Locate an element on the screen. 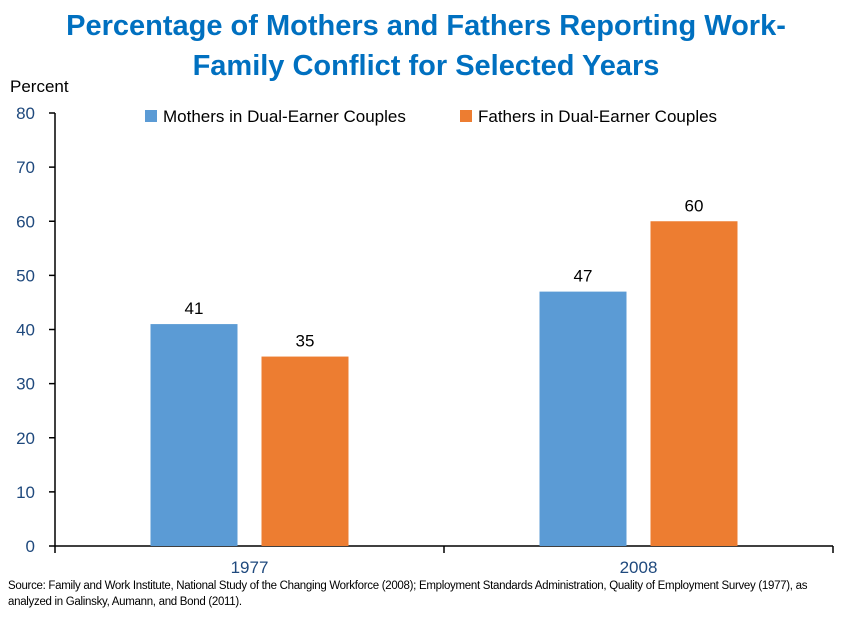 Image resolution: width=852 pixels, height=618 pixels. bar-fathers-2008 is located at coordinates (694, 383).